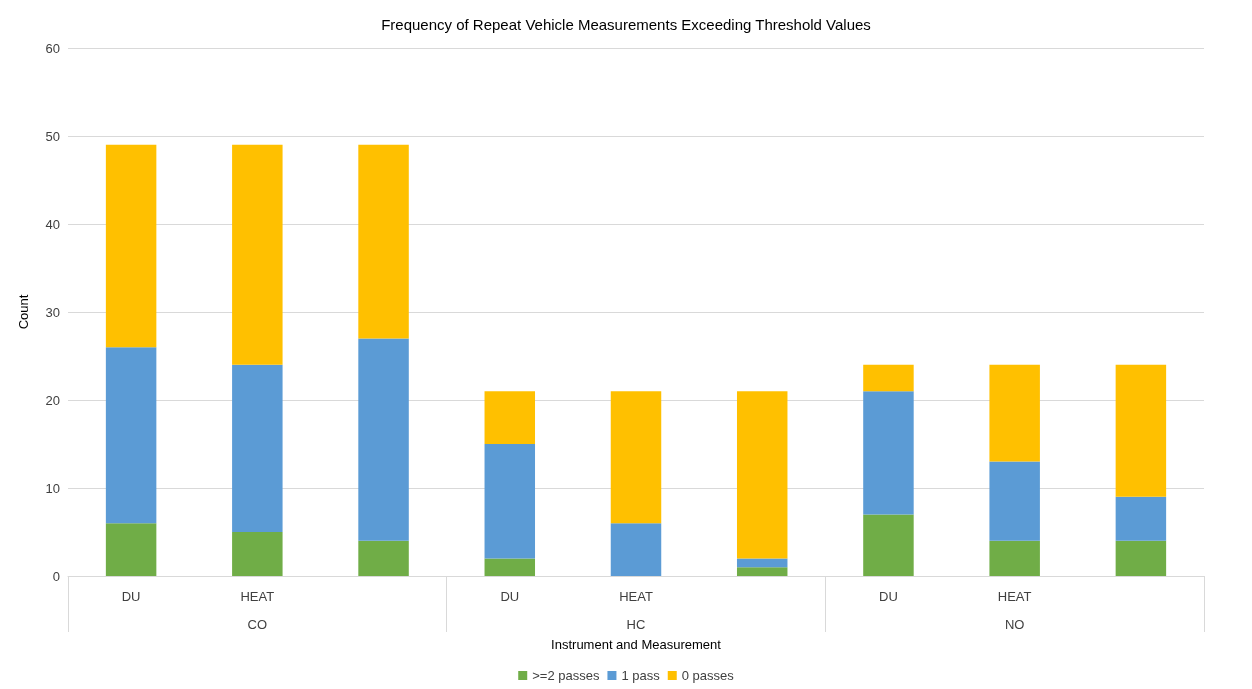 The width and height of the screenshot is (1252, 689). Describe the element at coordinates (257, 624) in the screenshot. I see `text: CO` at that location.